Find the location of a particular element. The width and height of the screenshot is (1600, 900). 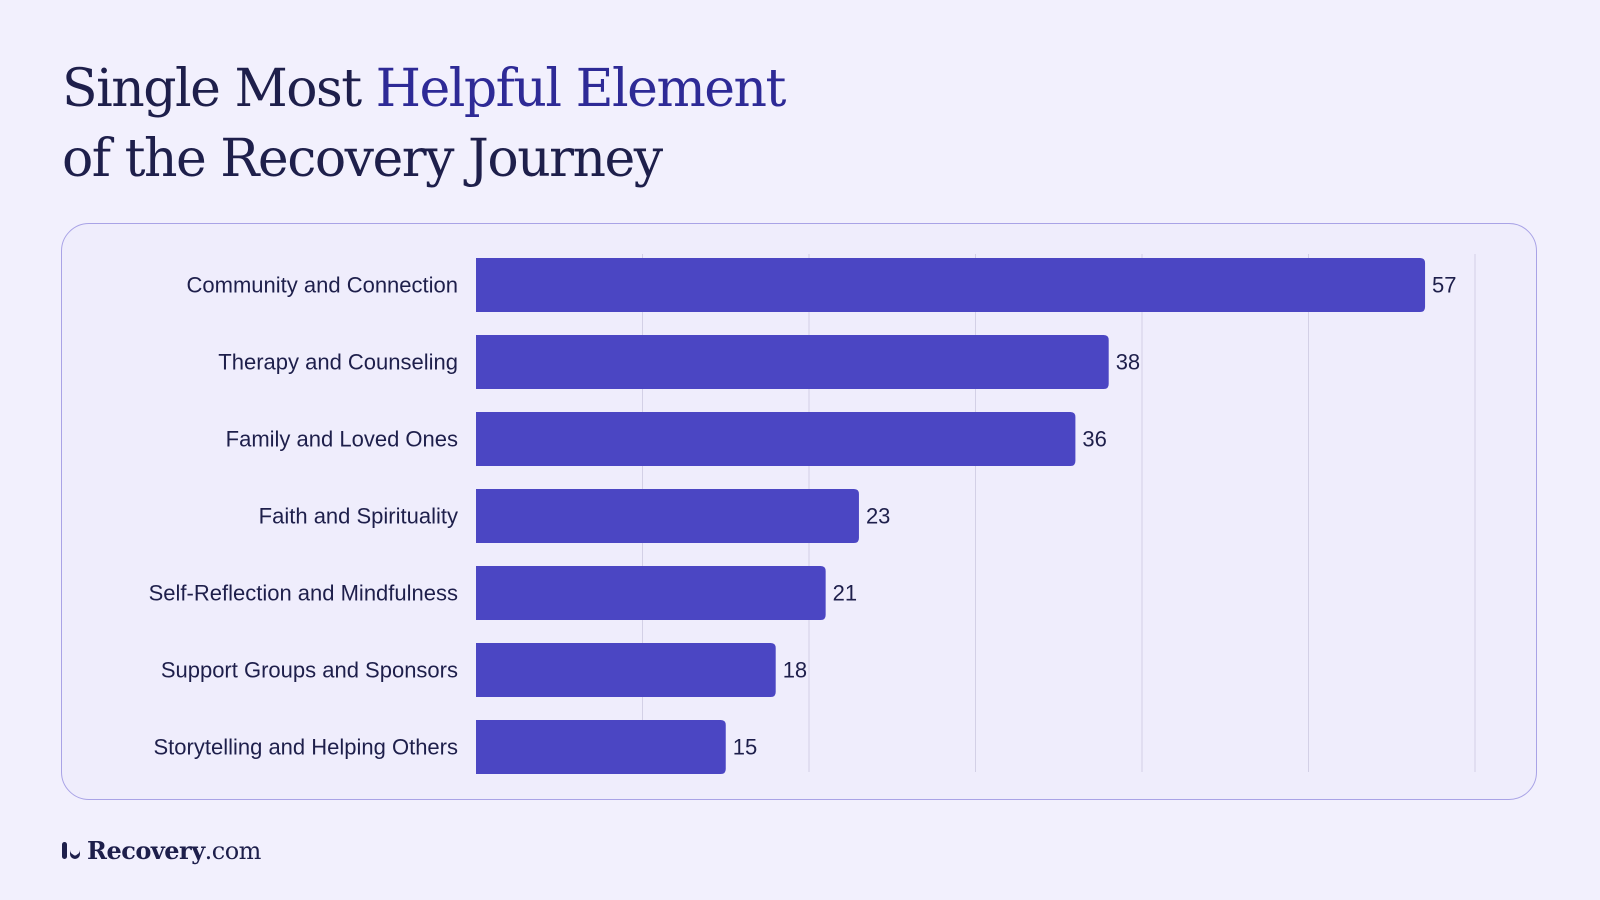

category-label: Community and Connection is located at coordinates (322, 285).